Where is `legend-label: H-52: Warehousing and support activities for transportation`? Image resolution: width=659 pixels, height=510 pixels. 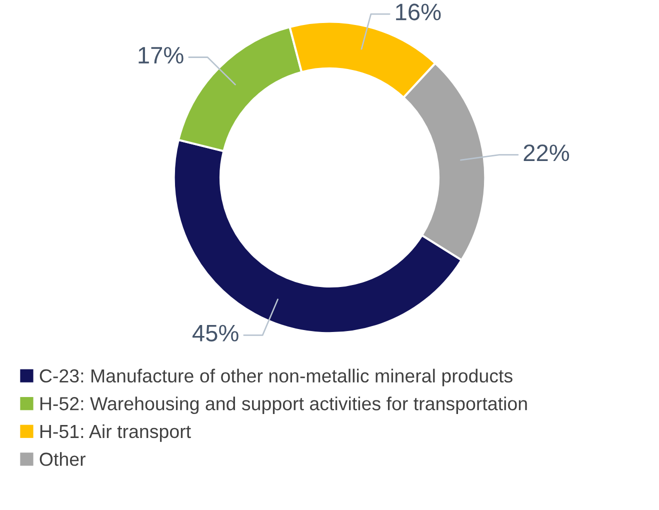 legend-label: H-52: Warehousing and support activities for transportation is located at coordinates (283, 405).